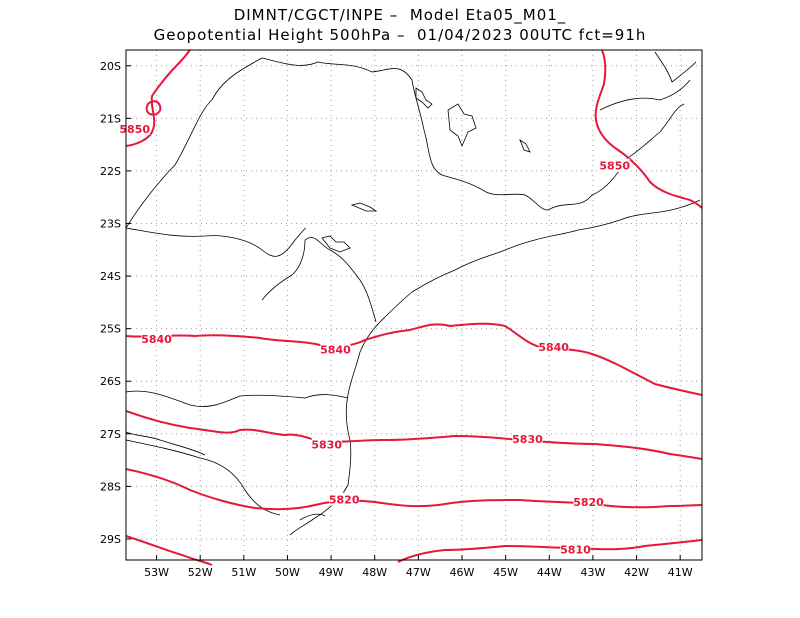  Describe the element at coordinates (462, 572) in the screenshot. I see `x-tick-label: 46W` at that location.